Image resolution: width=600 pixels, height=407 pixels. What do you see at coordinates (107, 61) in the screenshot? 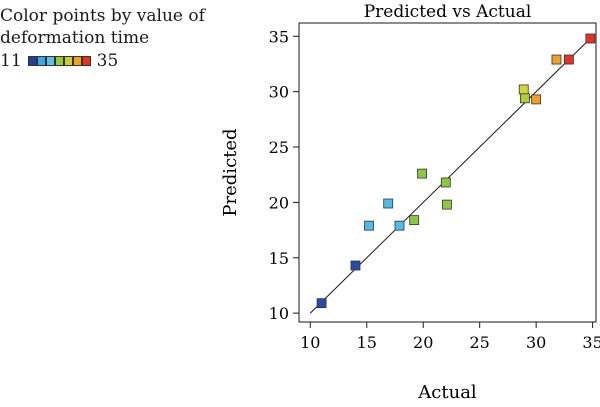
I see `color-scale-max: 35` at bounding box center [107, 61].